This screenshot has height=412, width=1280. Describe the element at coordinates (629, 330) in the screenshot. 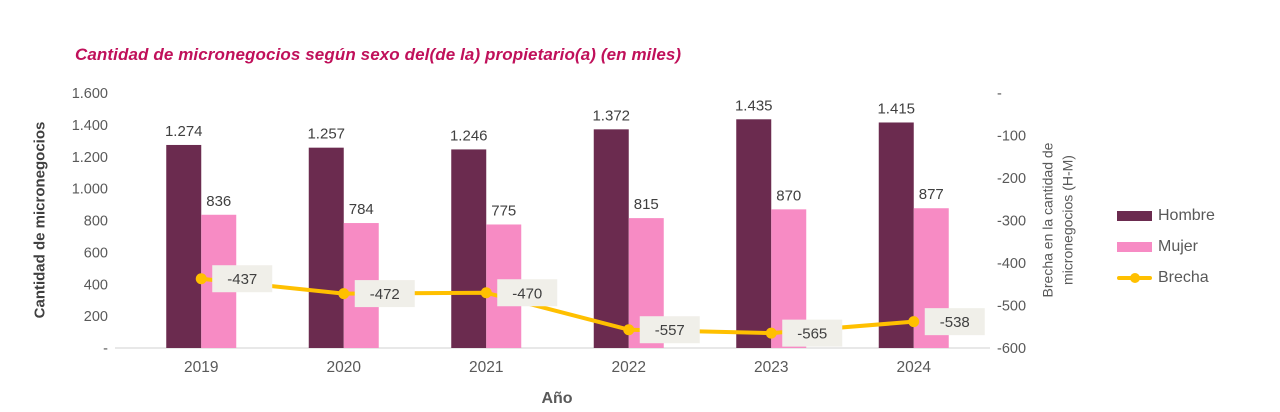

I see `line-marker-brecha-2022` at that location.